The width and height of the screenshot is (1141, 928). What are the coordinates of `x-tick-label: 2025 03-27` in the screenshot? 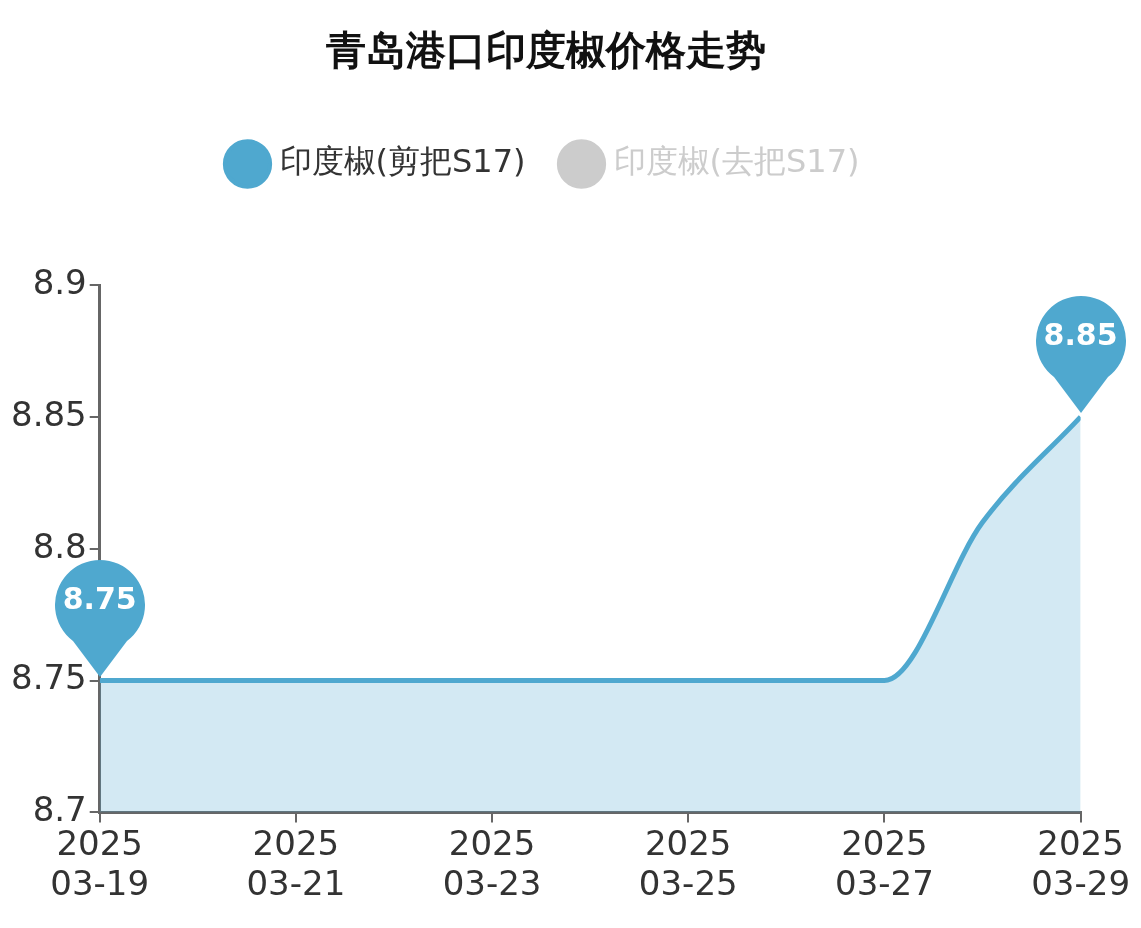 It's located at (884, 863).